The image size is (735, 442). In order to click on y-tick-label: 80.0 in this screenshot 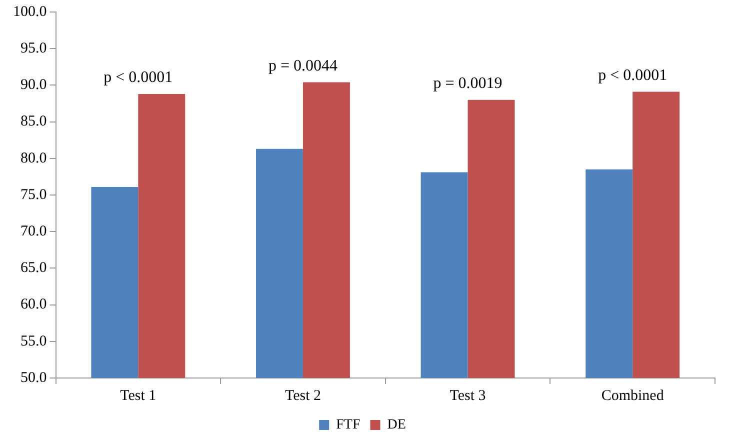, I will do `click(33, 158)`.